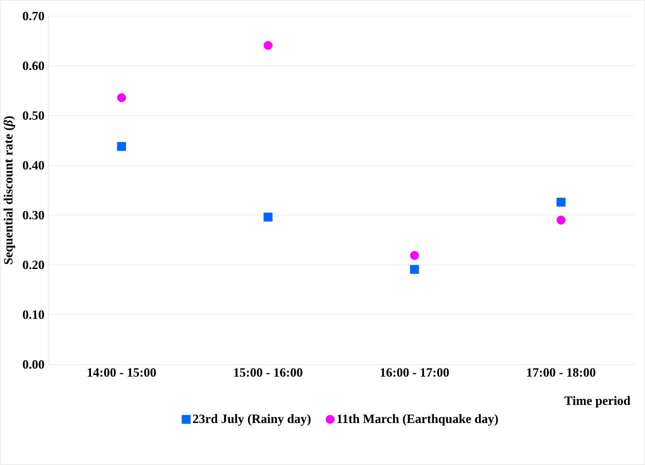  Describe the element at coordinates (33, 215) in the screenshot. I see `y-tick-label: 0.30` at that location.